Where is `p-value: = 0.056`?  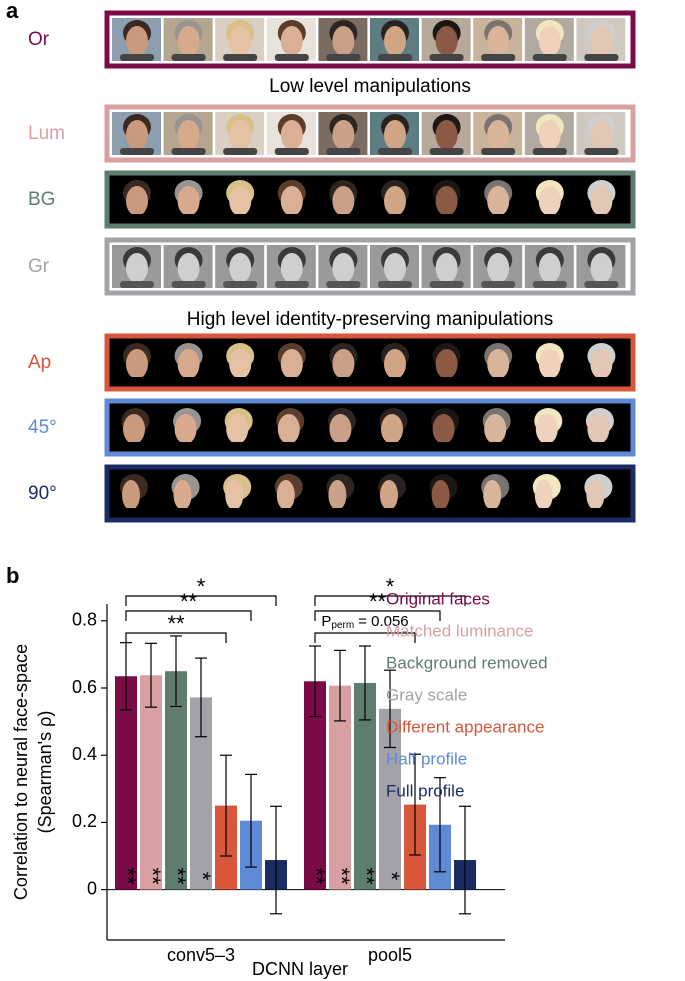 p-value: = 0.056 is located at coordinates (383, 621).